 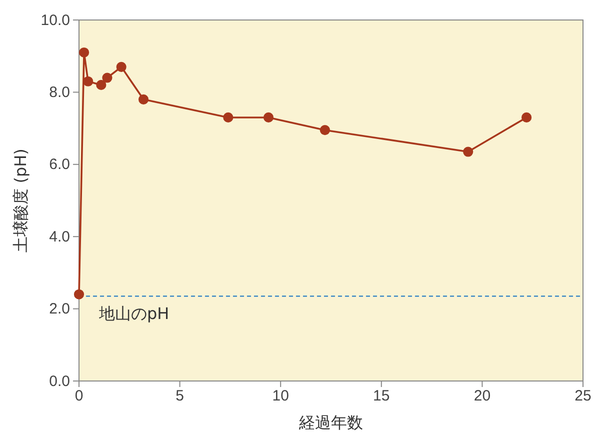 What do you see at coordinates (59, 381) in the screenshot?
I see `y-tick-label: 0.0` at bounding box center [59, 381].